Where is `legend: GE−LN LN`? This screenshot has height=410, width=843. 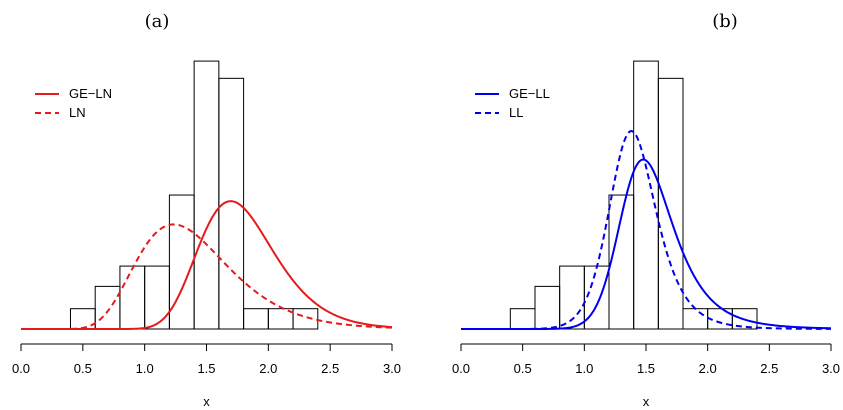
legend: GE−LN LN is located at coordinates (73, 103).